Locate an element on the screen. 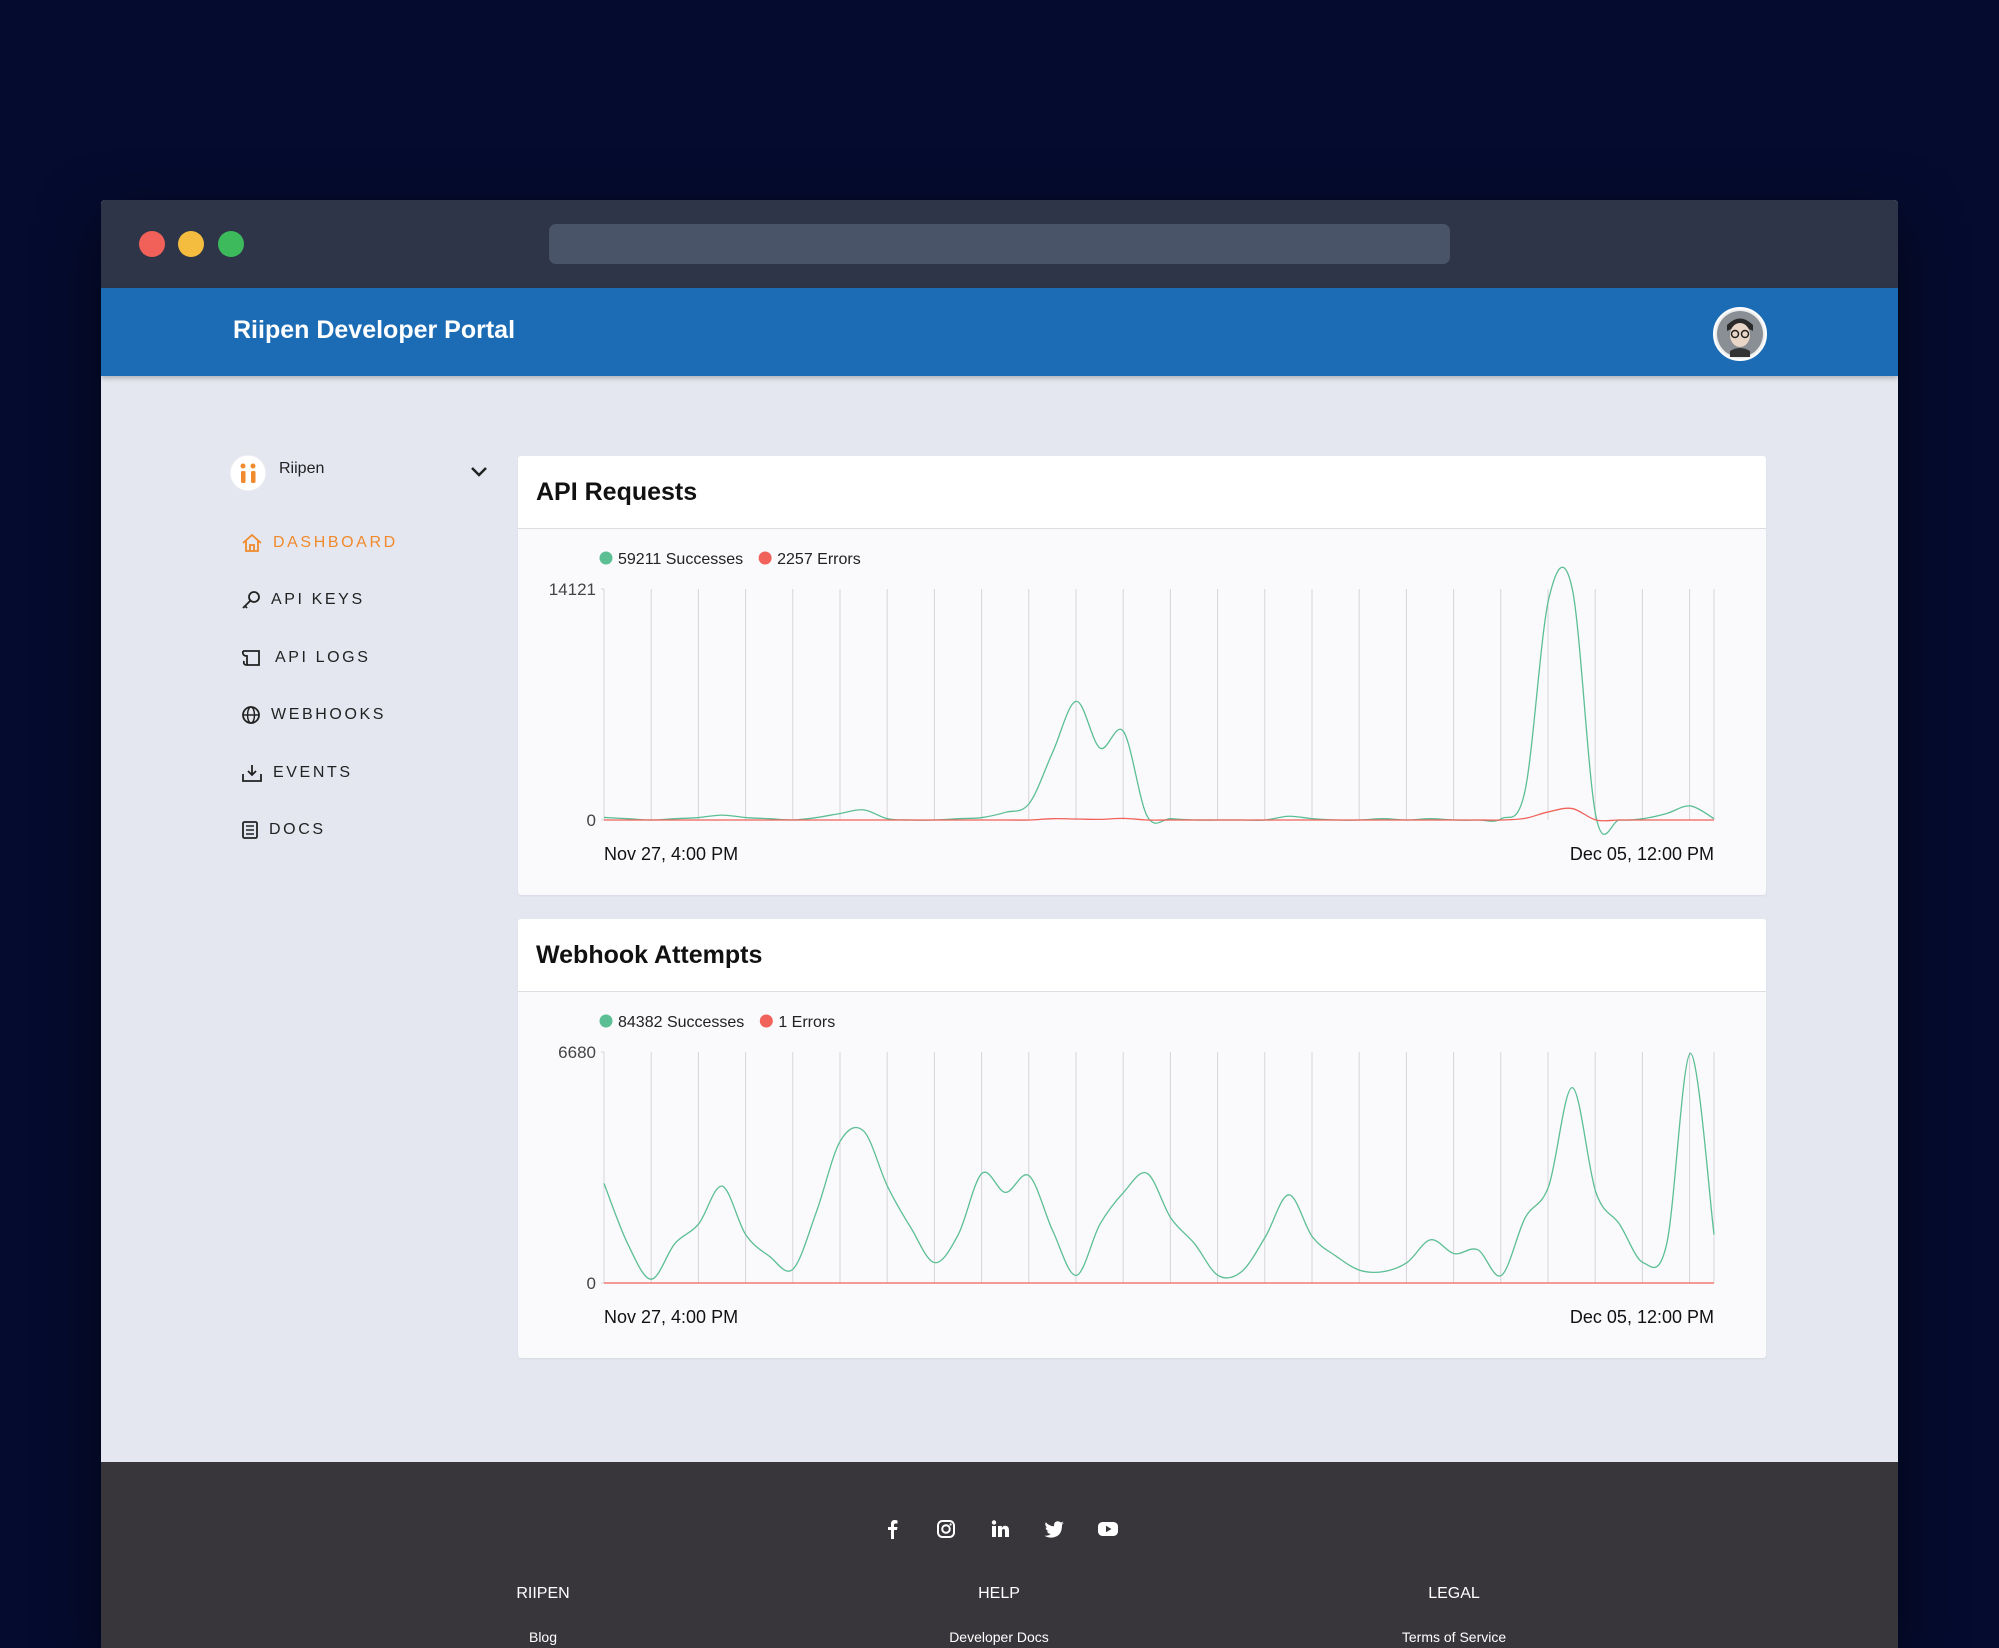 This screenshot has height=1648, width=1999. nav-label: DASHBOARD is located at coordinates (335, 542).